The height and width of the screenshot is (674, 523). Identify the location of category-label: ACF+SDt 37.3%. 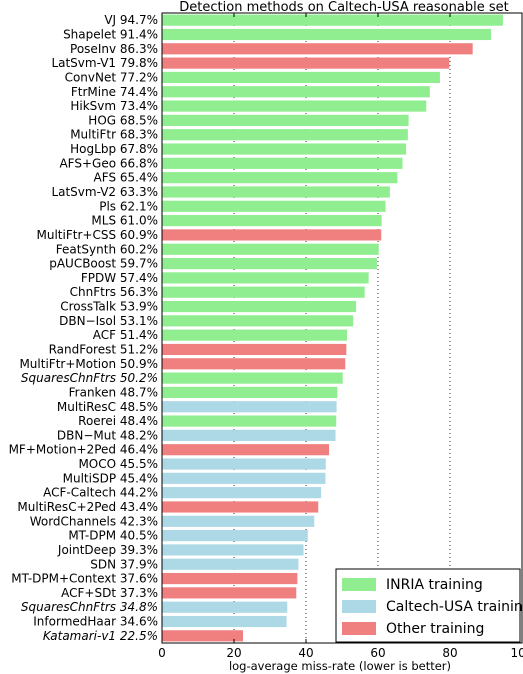
(109, 593).